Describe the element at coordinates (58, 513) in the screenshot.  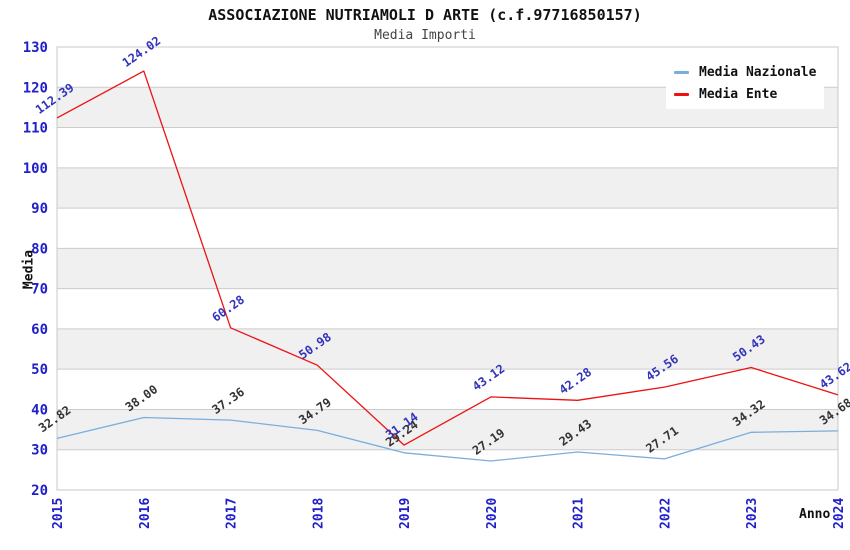
I see `x-tick-label: 2015` at that location.